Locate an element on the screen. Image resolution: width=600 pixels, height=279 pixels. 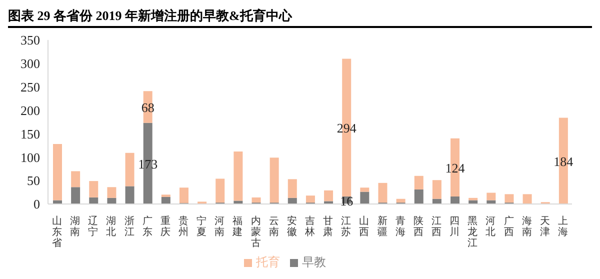
x-tick-label: 甘肃 is located at coordinates (328, 226).